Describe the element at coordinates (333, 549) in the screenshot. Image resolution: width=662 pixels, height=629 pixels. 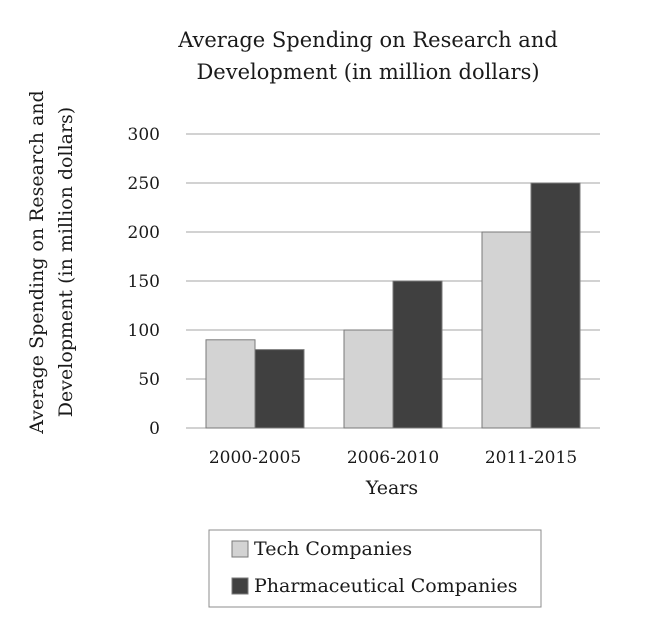
I see `legend-label-tech-companies: Tech Companies` at that location.